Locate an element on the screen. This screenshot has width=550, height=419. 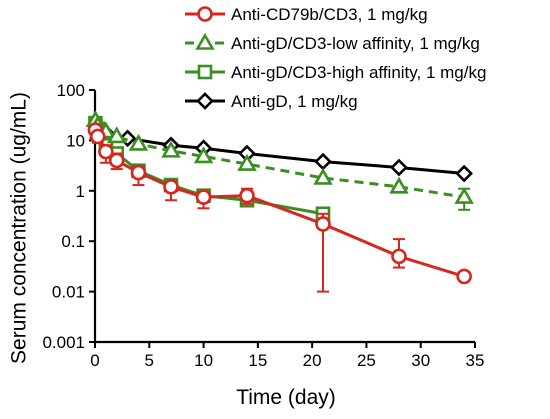
legend-label: Anti-gD/CD3-low affinity, 1 mg/kg is located at coordinates (355, 43).